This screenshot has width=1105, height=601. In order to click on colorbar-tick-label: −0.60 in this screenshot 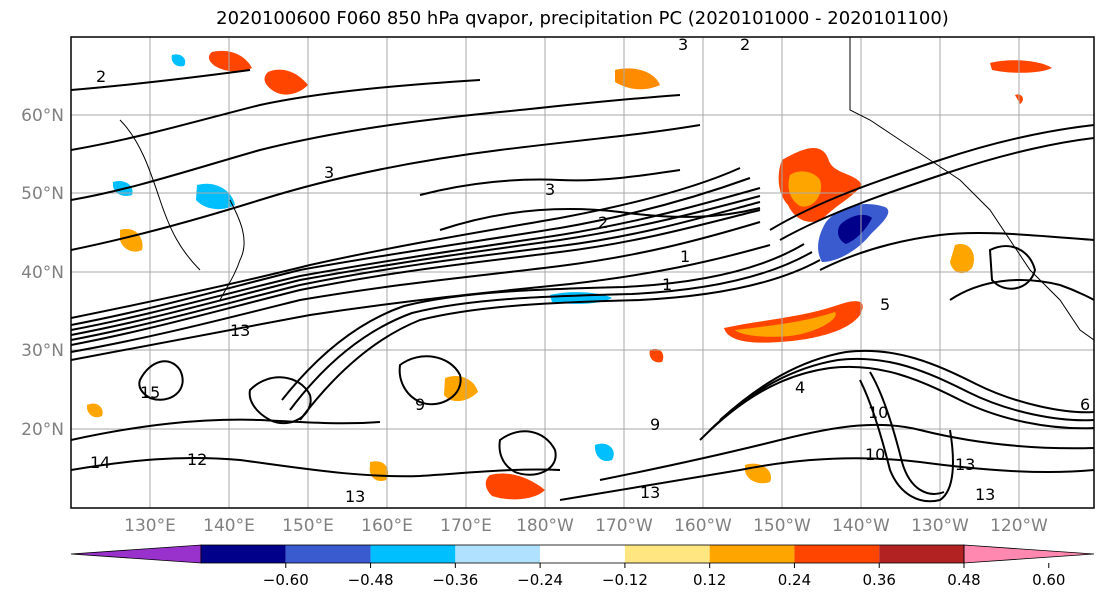, I will do `click(286, 580)`.